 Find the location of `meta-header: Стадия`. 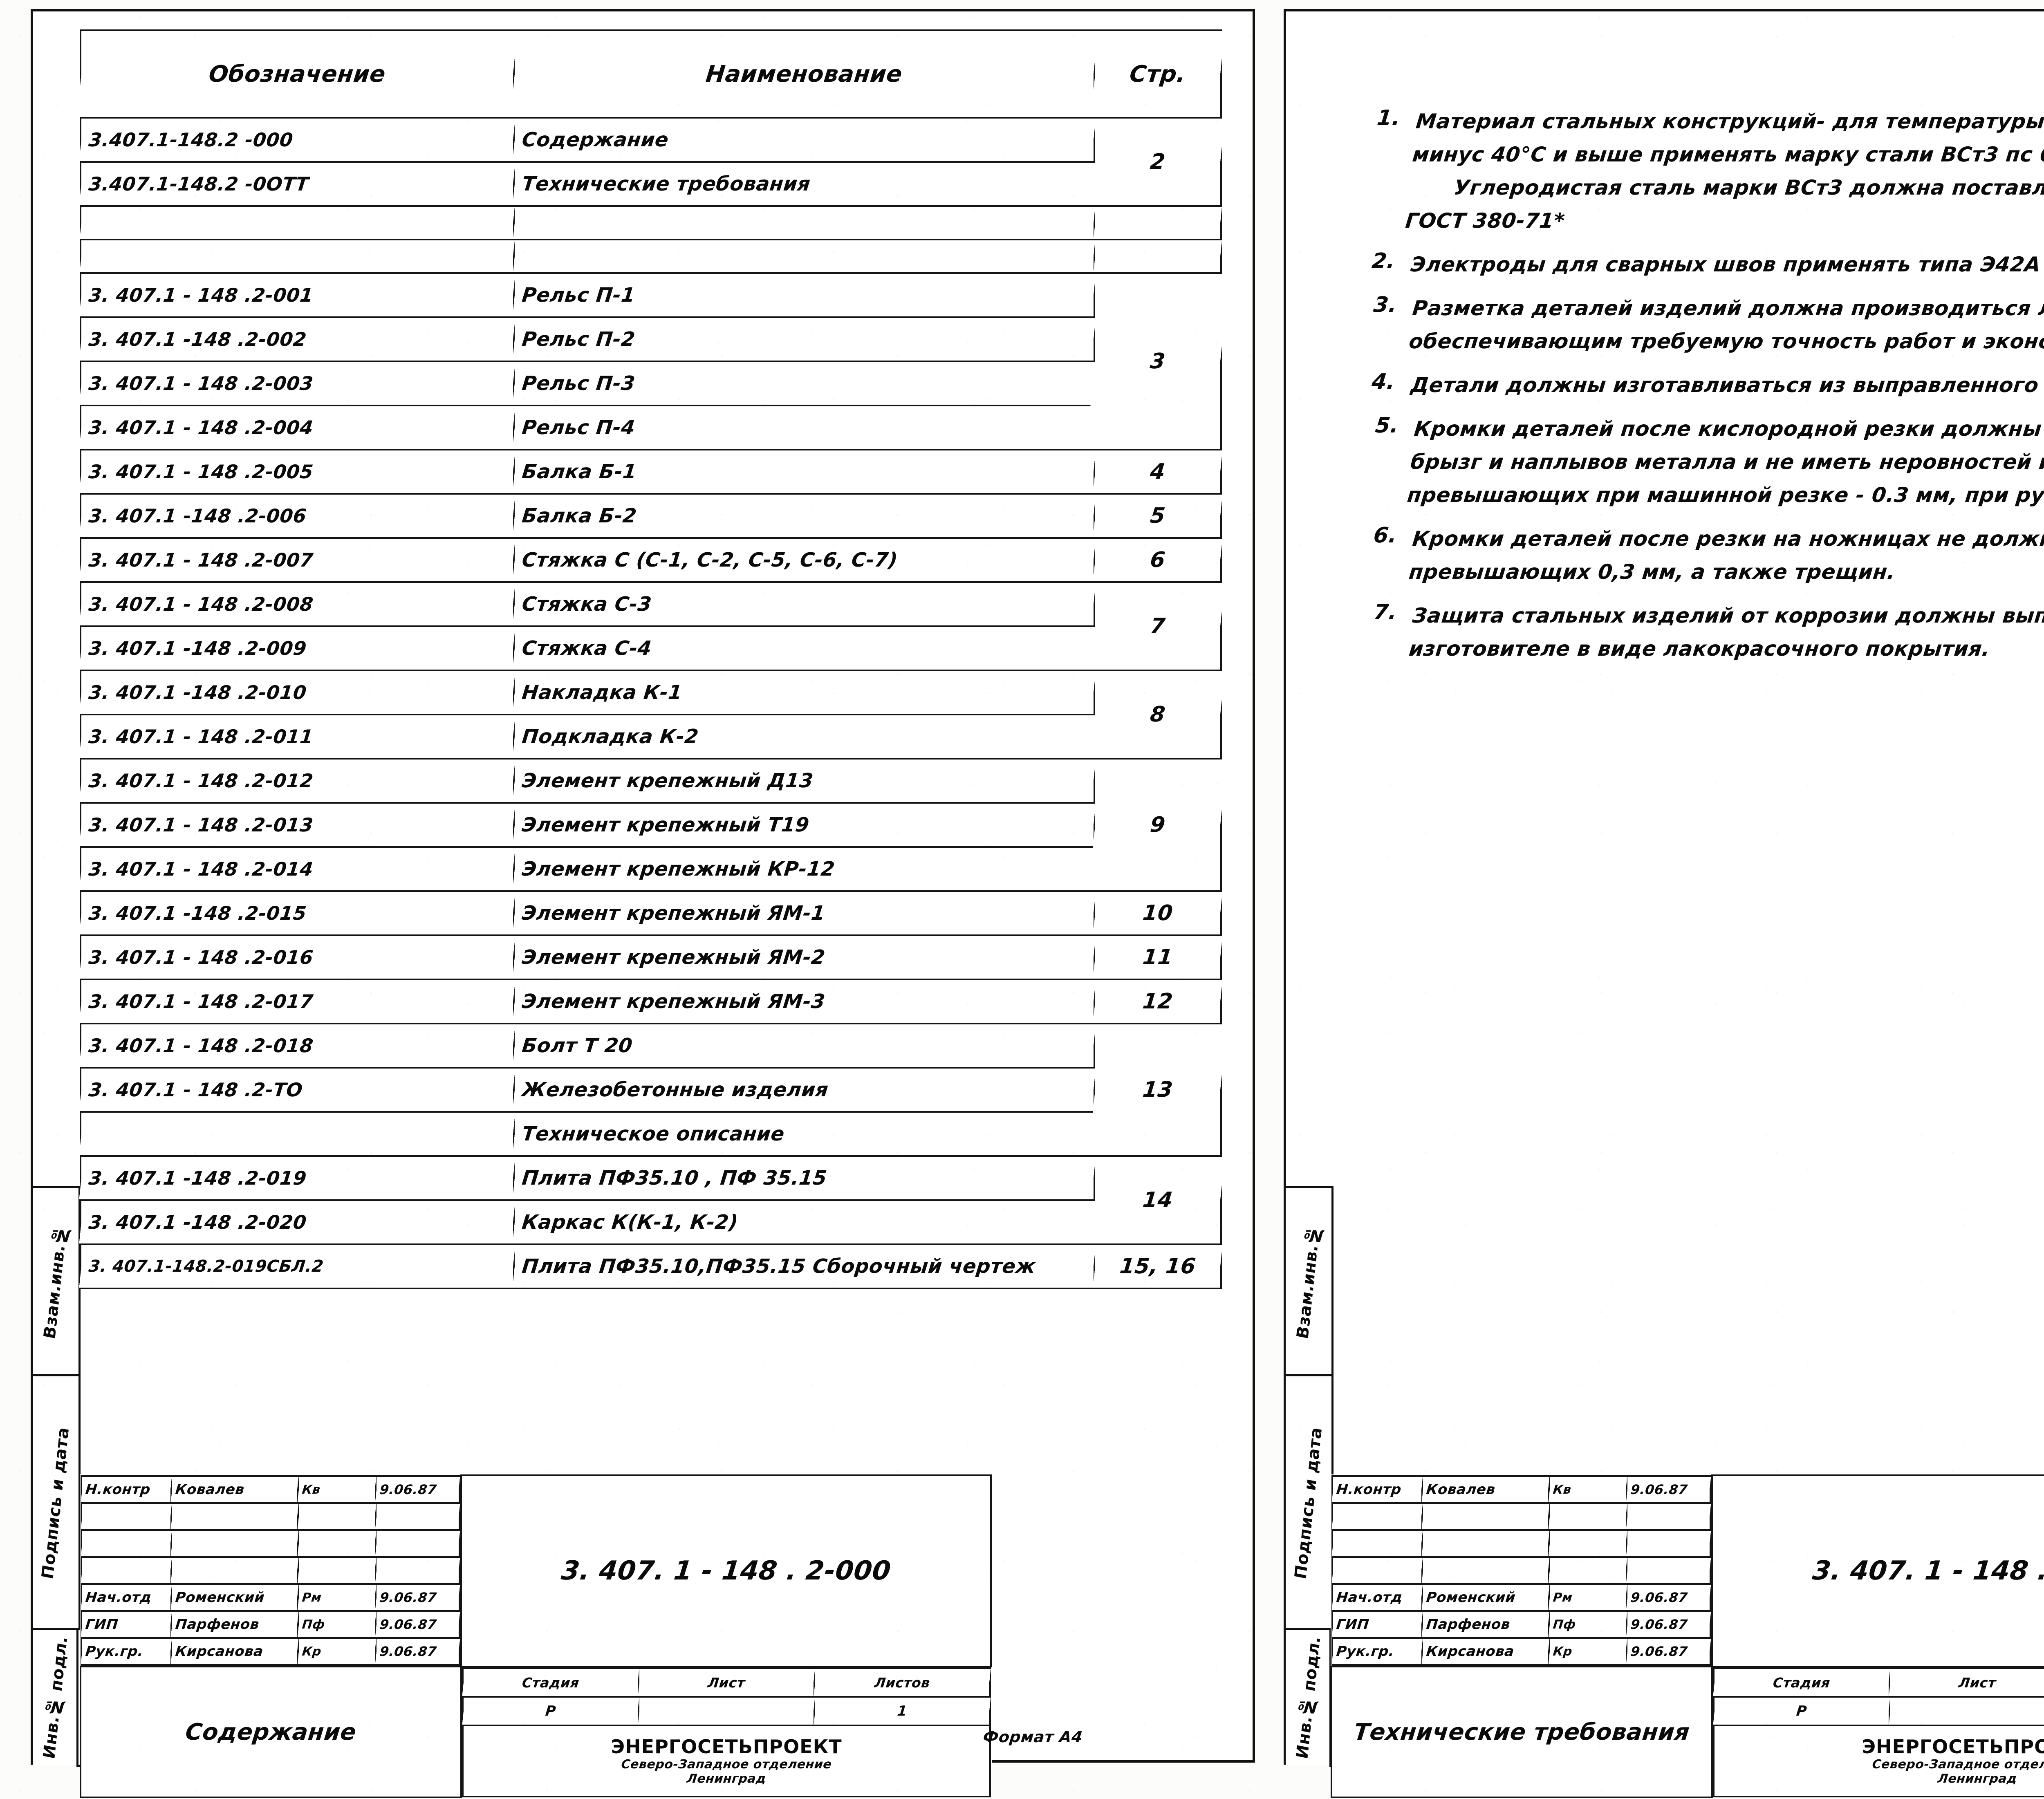

meta-header: Стадия is located at coordinates (550, 1682).